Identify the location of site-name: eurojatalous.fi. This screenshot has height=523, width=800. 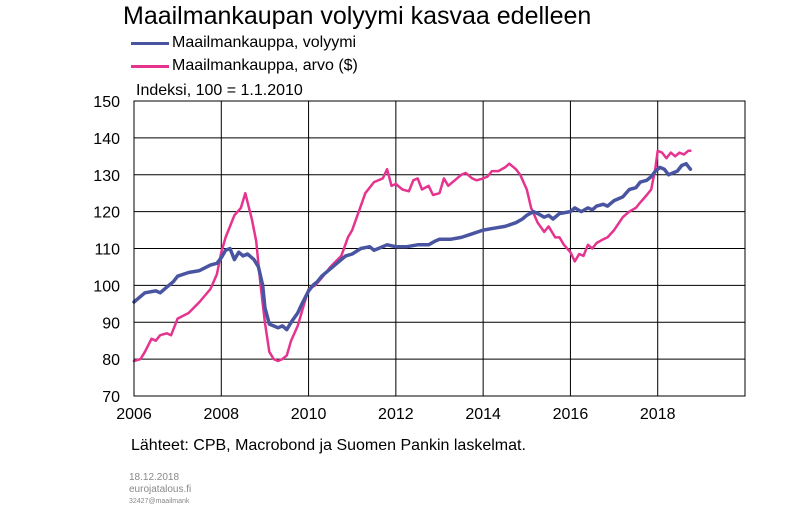
(160, 489).